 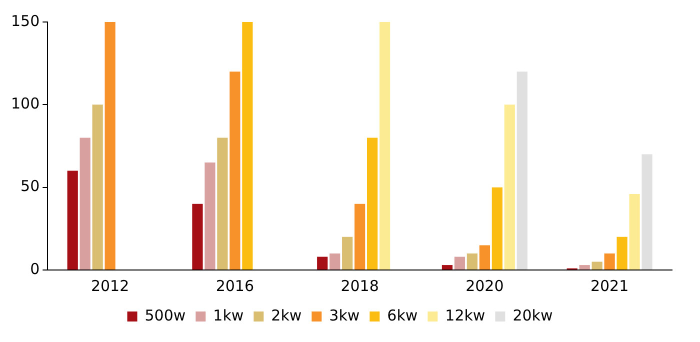 What do you see at coordinates (485, 285) in the screenshot?
I see `x-tick-label: 2020` at bounding box center [485, 285].